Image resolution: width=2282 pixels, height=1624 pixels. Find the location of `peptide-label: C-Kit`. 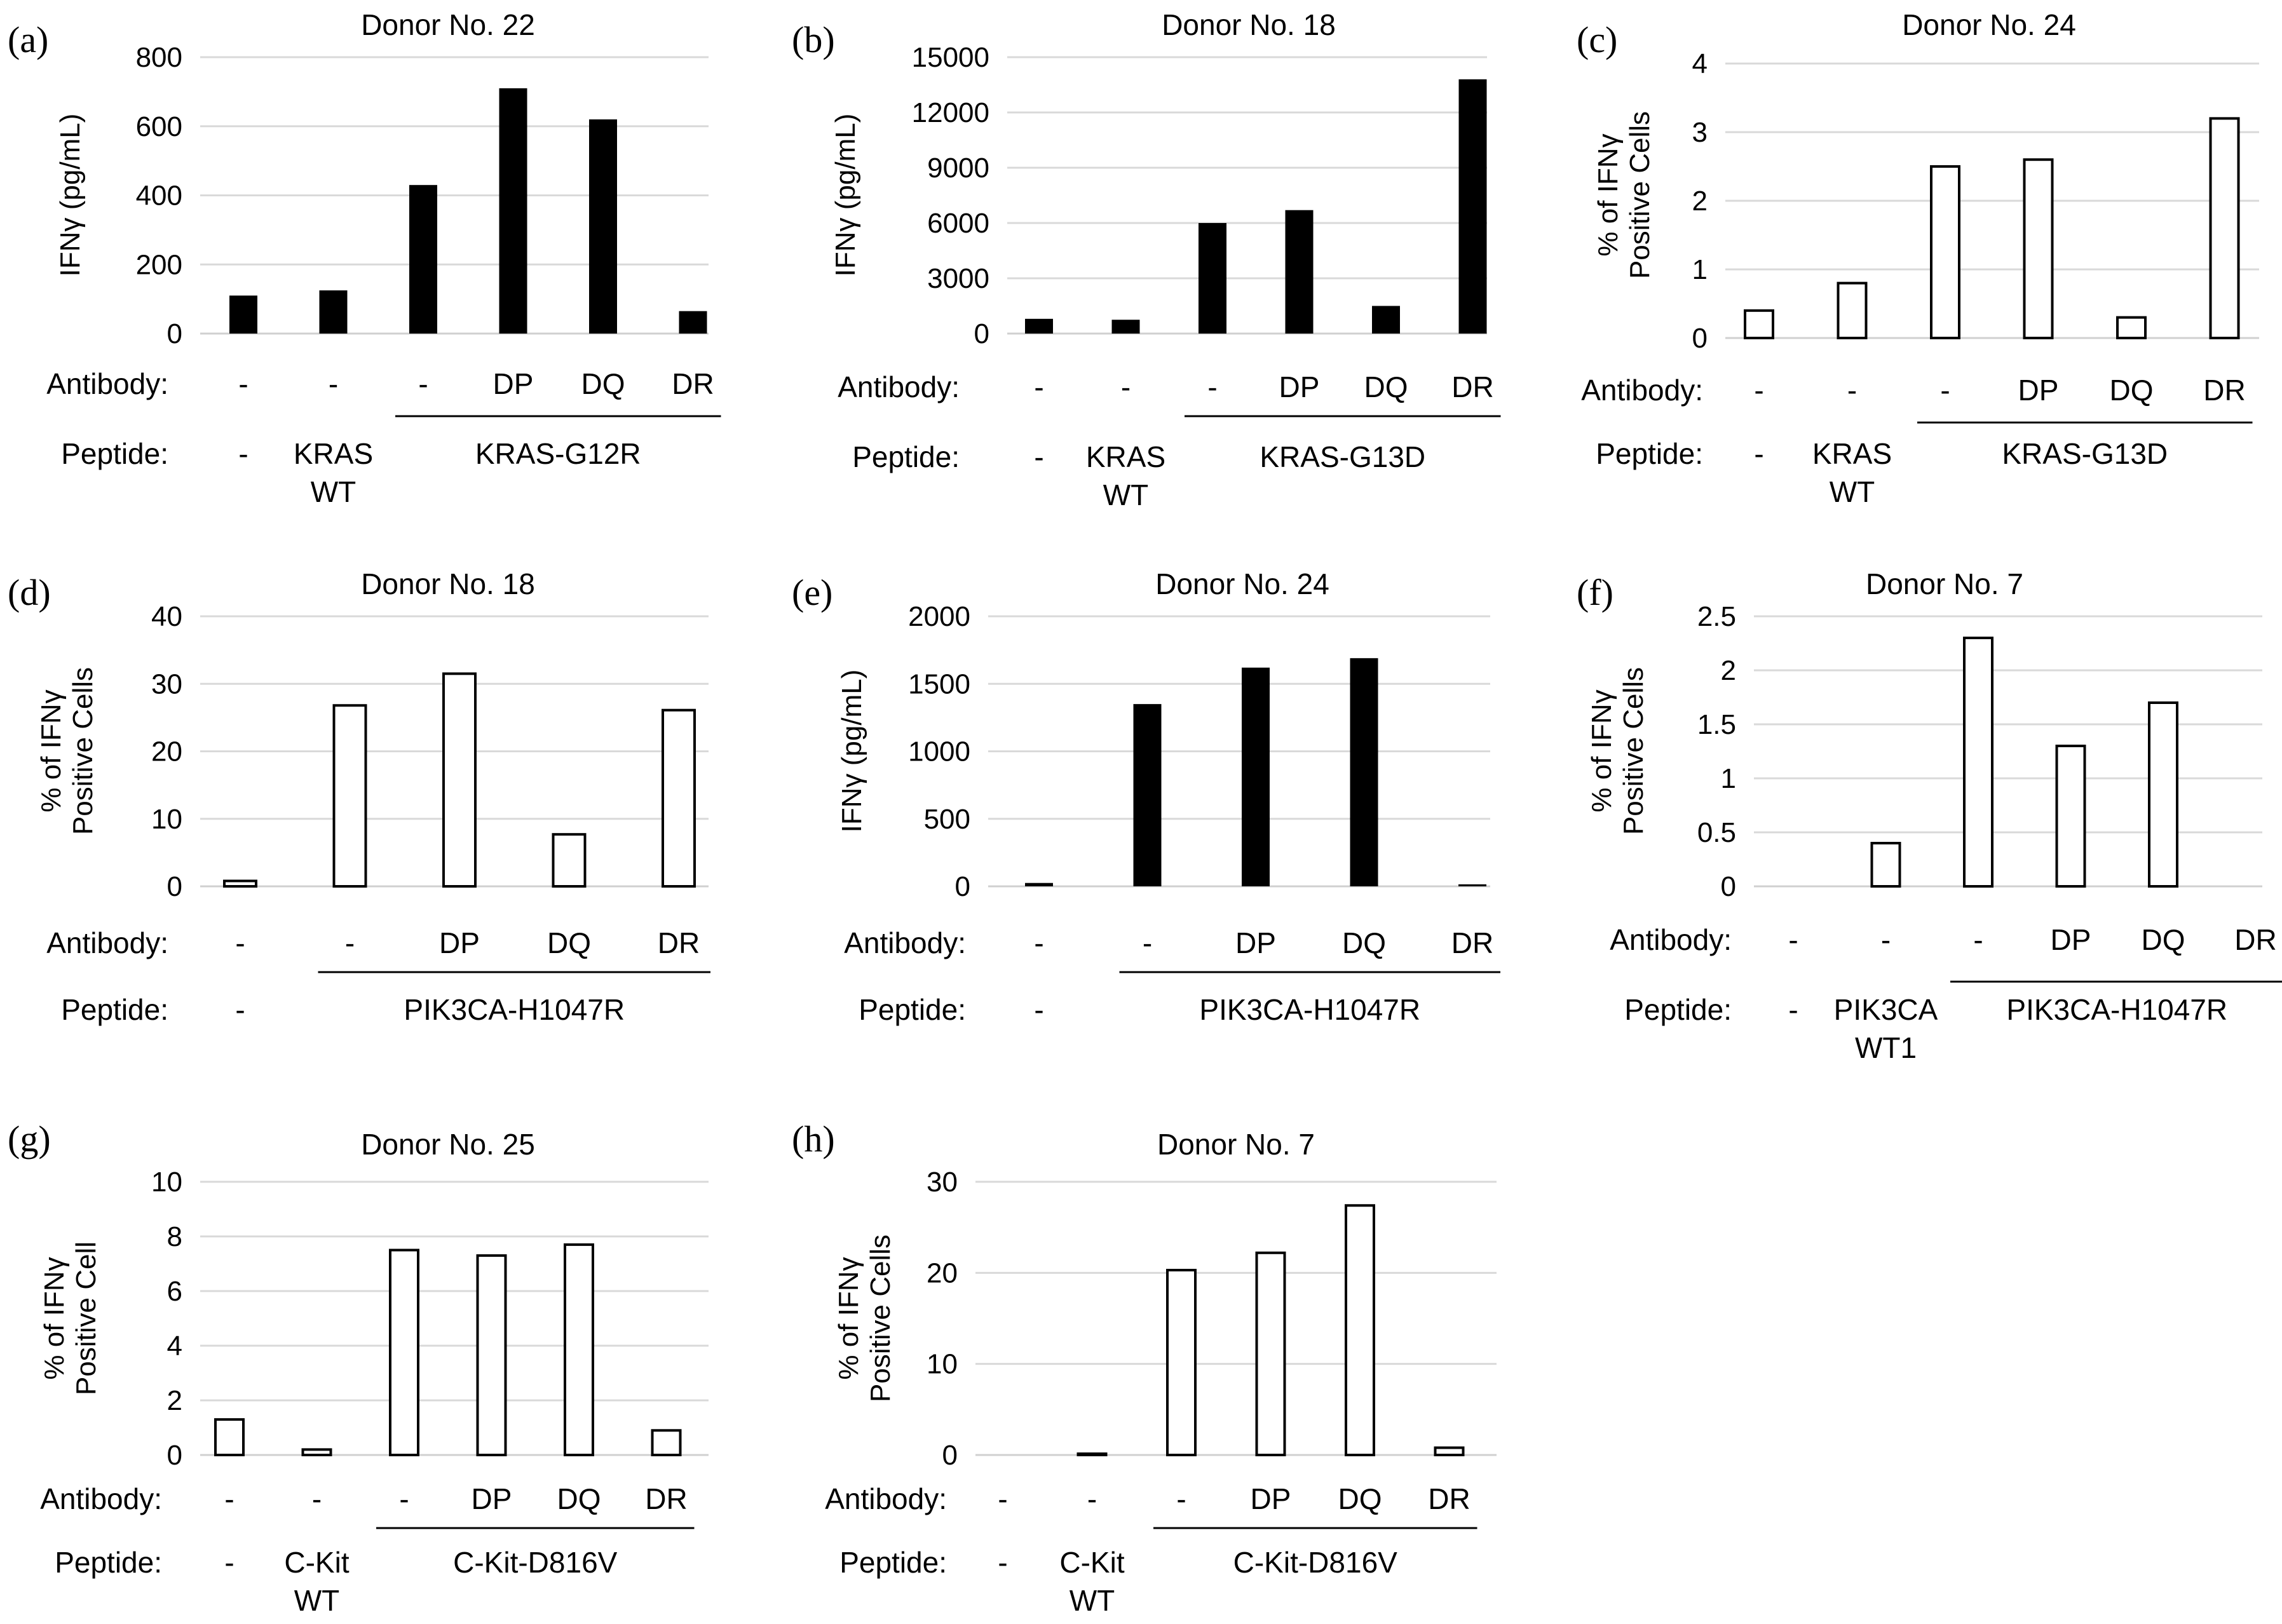

peptide-label: C-Kit is located at coordinates (1091, 1562).